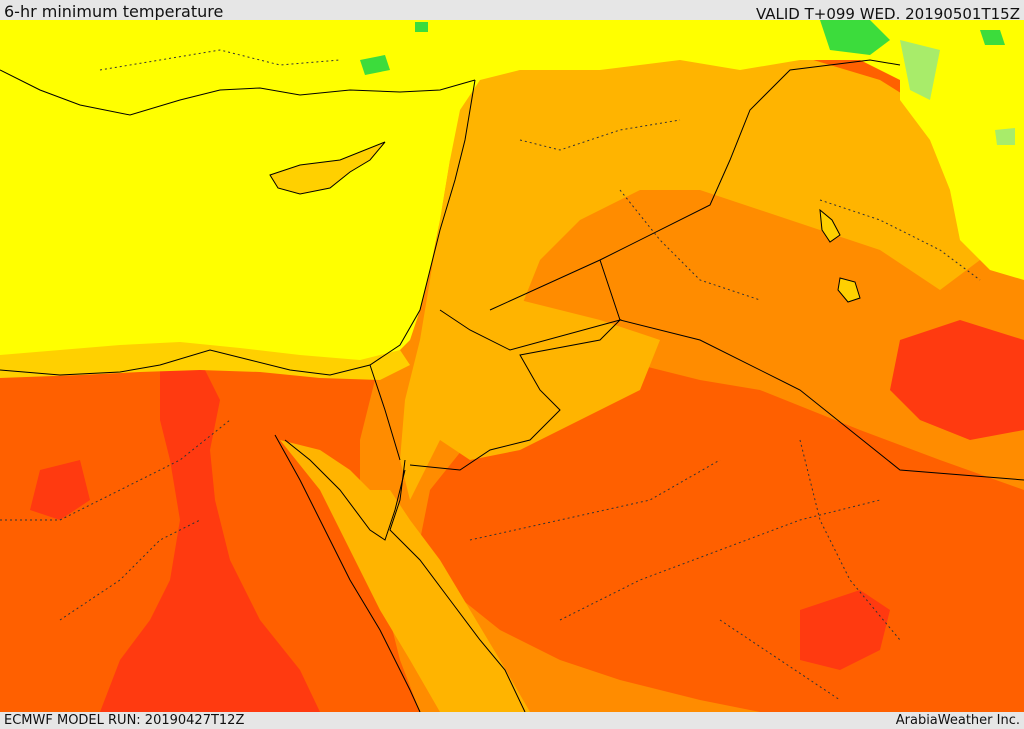  I want to click on border-syria-iraq, so click(695, 185).